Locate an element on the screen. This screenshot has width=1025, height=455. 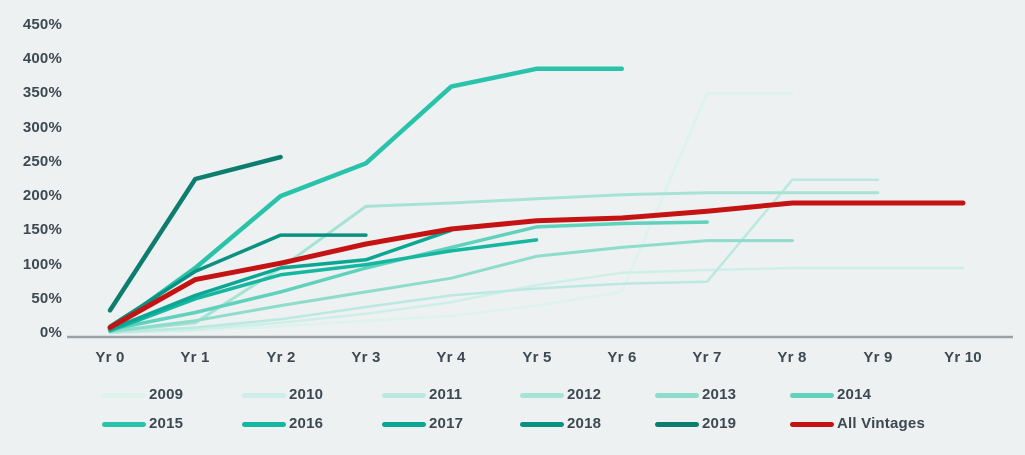
legend-item-2011: 2011 is located at coordinates (422, 395).